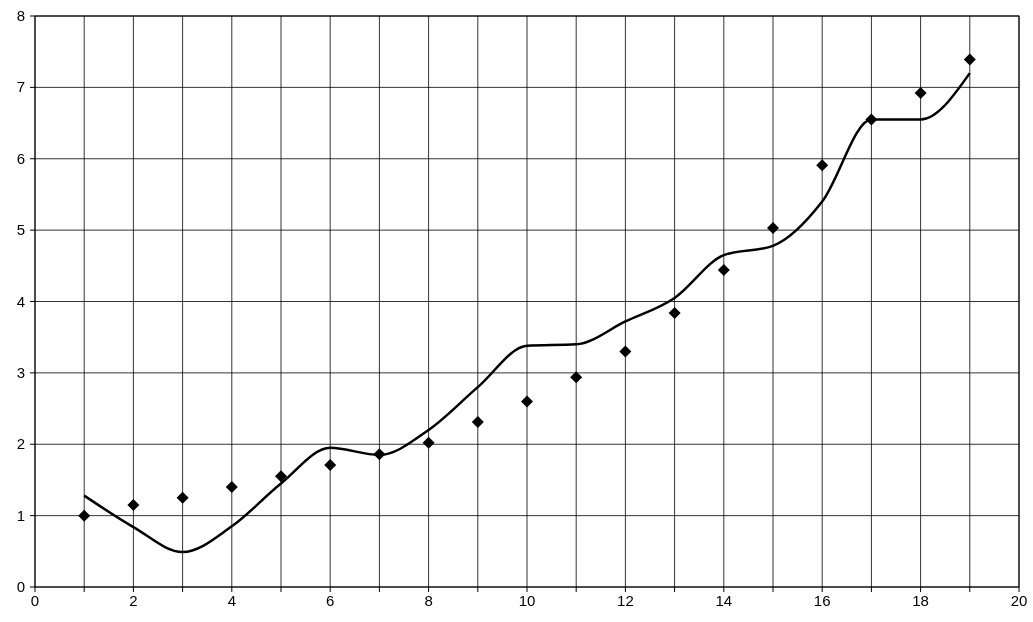  What do you see at coordinates (527, 600) in the screenshot?
I see `x-tick-label: 10` at bounding box center [527, 600].